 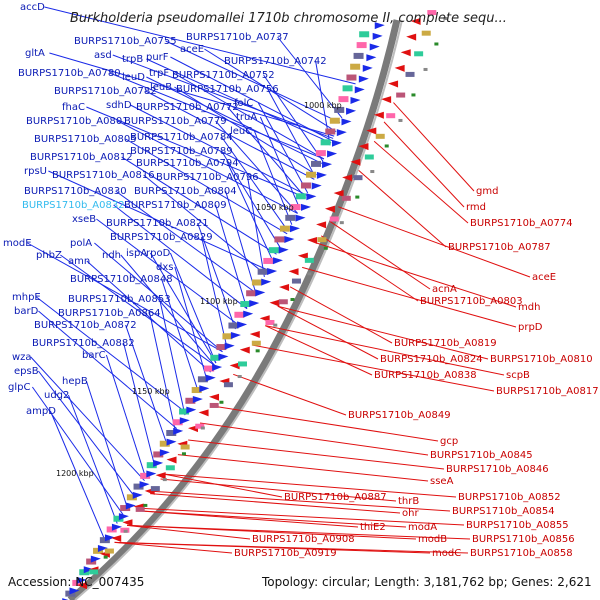 I want to click on gene-label: BURPS1710b_A0772, so click(x=187, y=107).